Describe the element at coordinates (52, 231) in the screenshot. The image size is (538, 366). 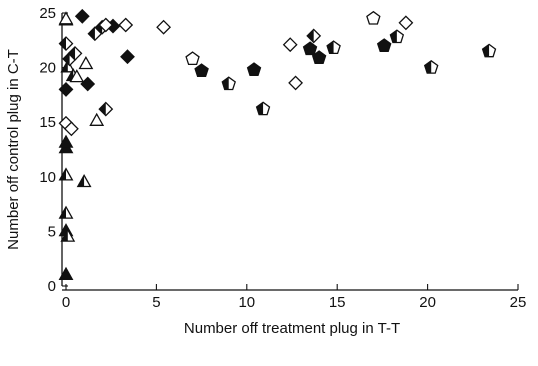
I see `y-tick-label: 5` at that location.